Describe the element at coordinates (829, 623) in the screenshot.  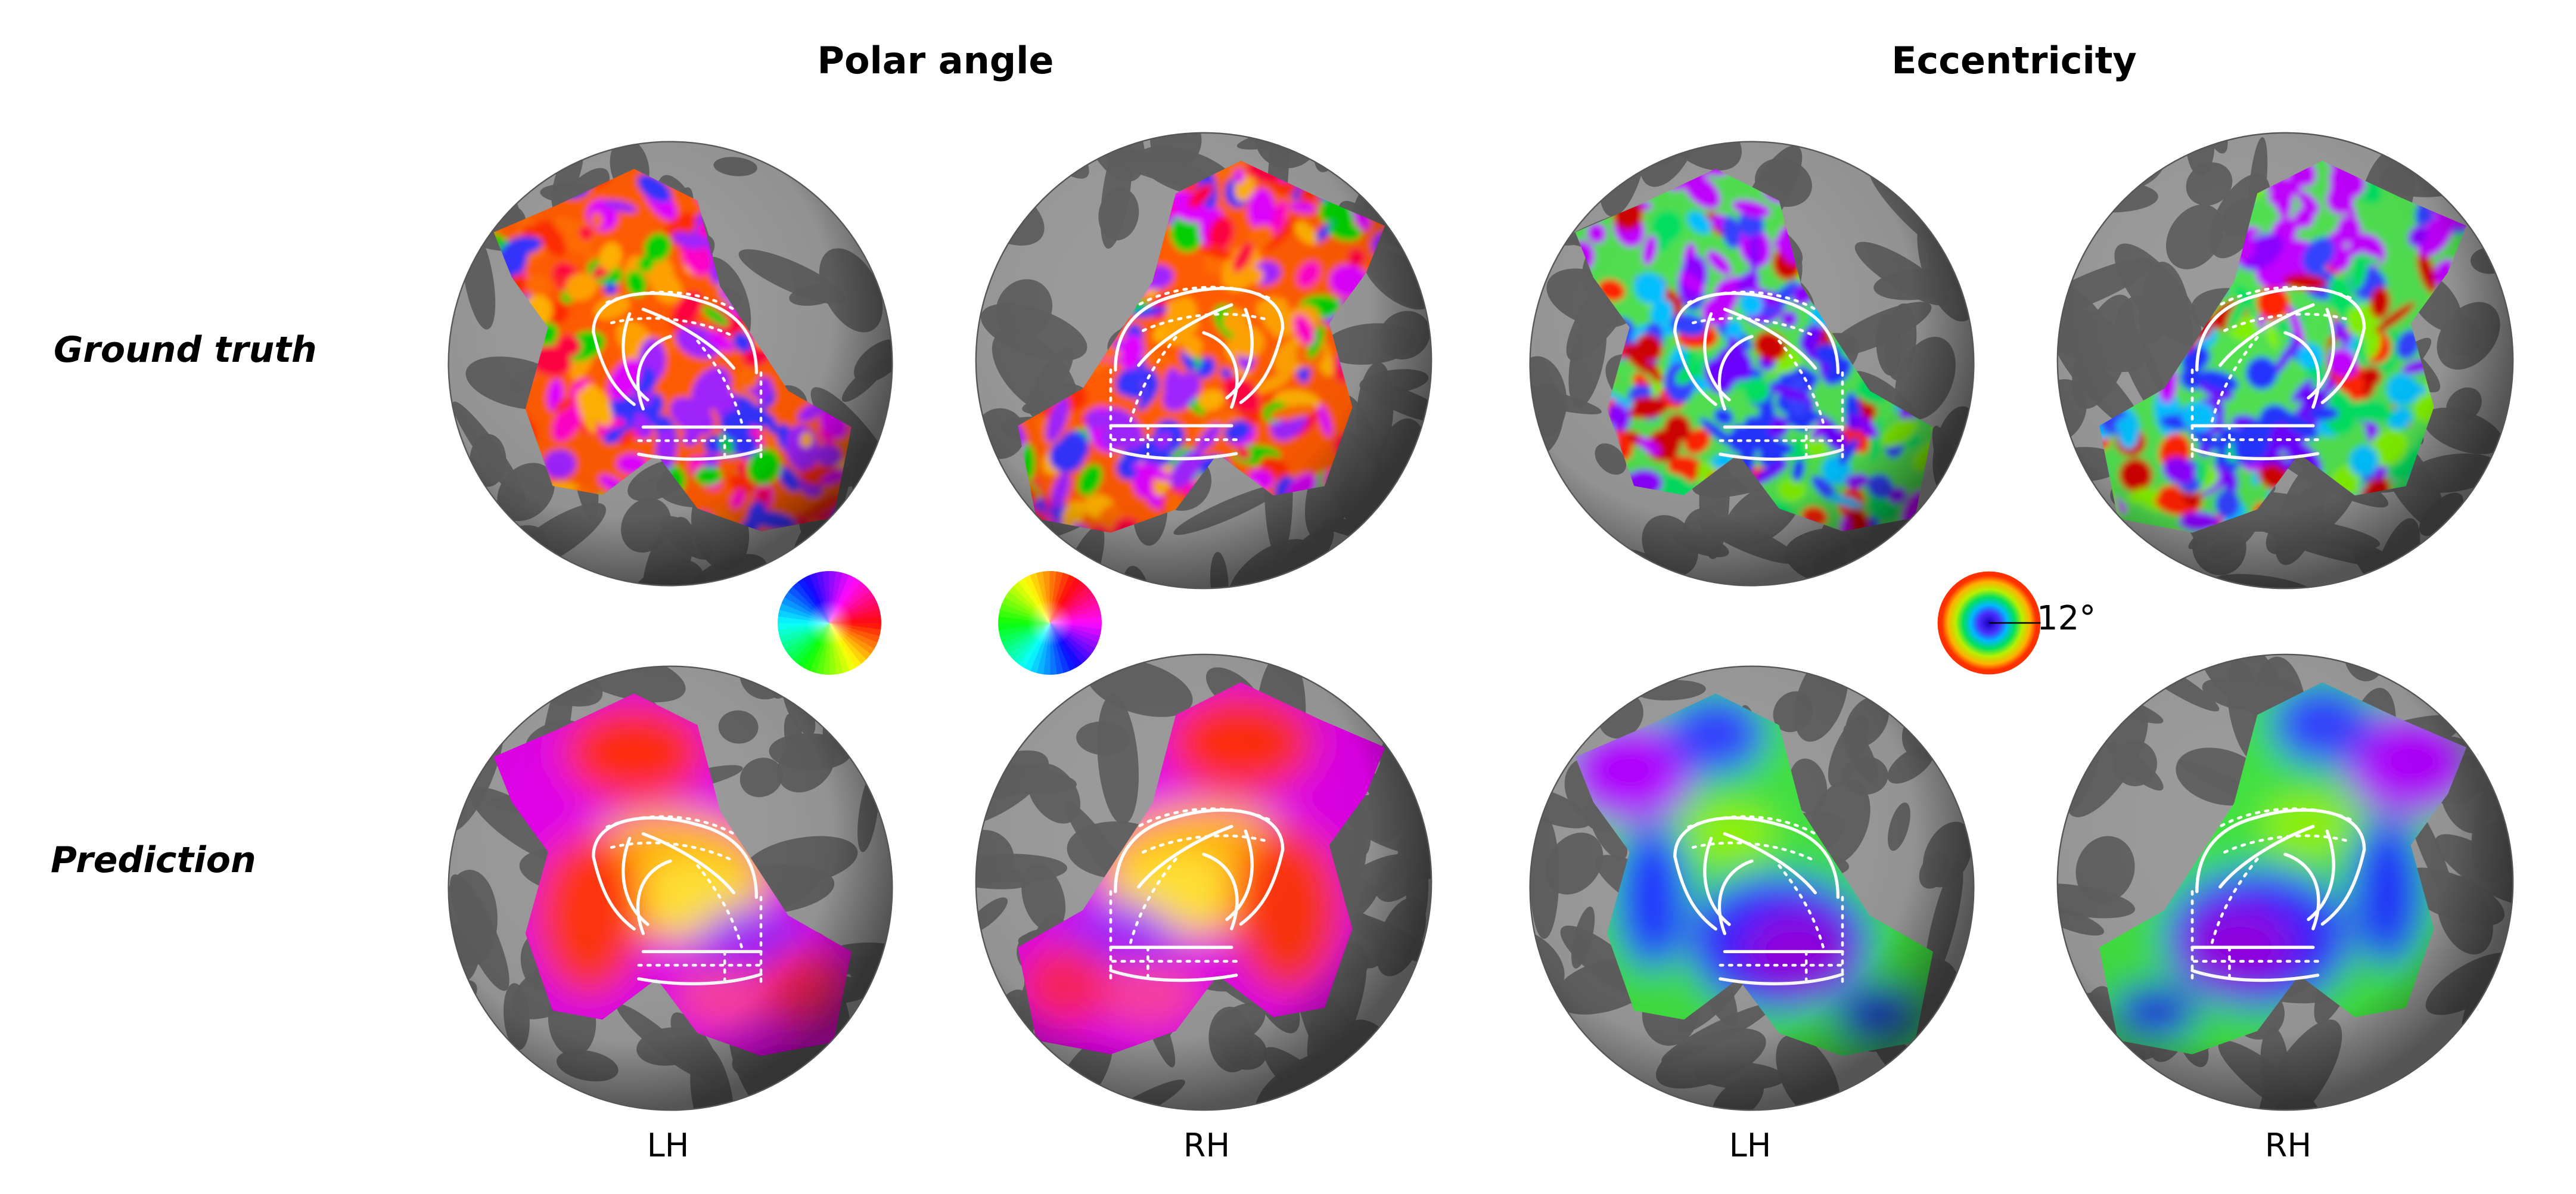
I see `polar-angle-legend-lh-wheel` at that location.